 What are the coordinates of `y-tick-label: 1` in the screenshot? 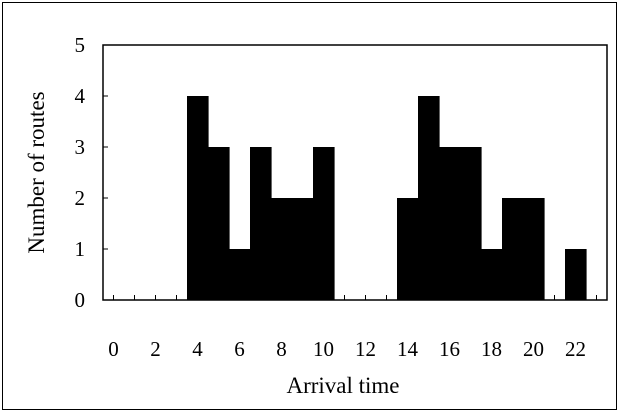 It's located at (80, 249).